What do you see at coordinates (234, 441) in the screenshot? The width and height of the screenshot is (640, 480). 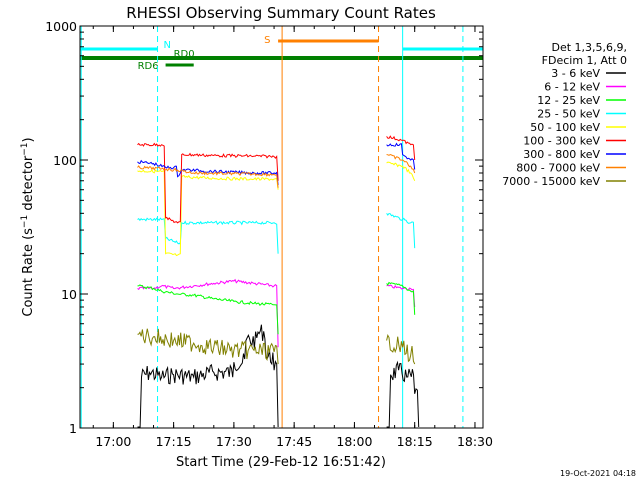 I see `x-tick-label-17-30: 17:30` at bounding box center [234, 441].